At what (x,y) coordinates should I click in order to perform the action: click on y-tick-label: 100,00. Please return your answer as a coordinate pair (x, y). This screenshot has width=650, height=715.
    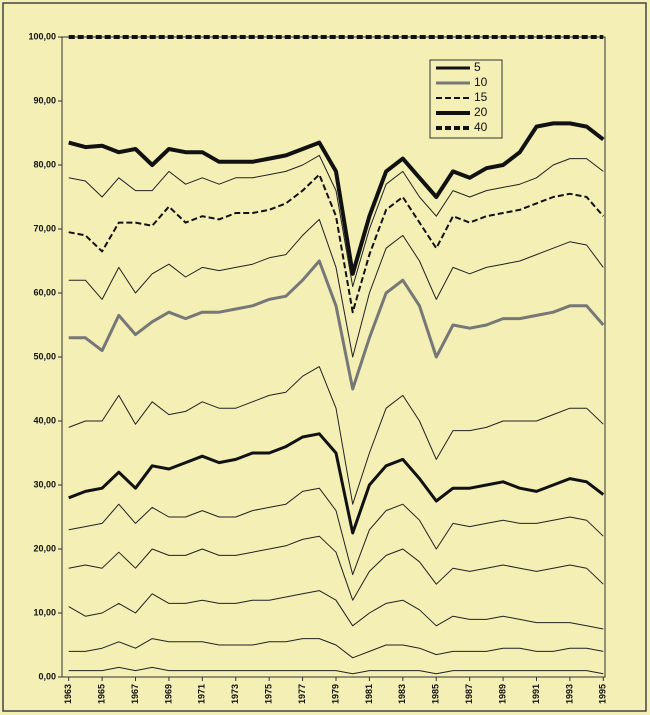
    Looking at the image, I should click on (42, 36).